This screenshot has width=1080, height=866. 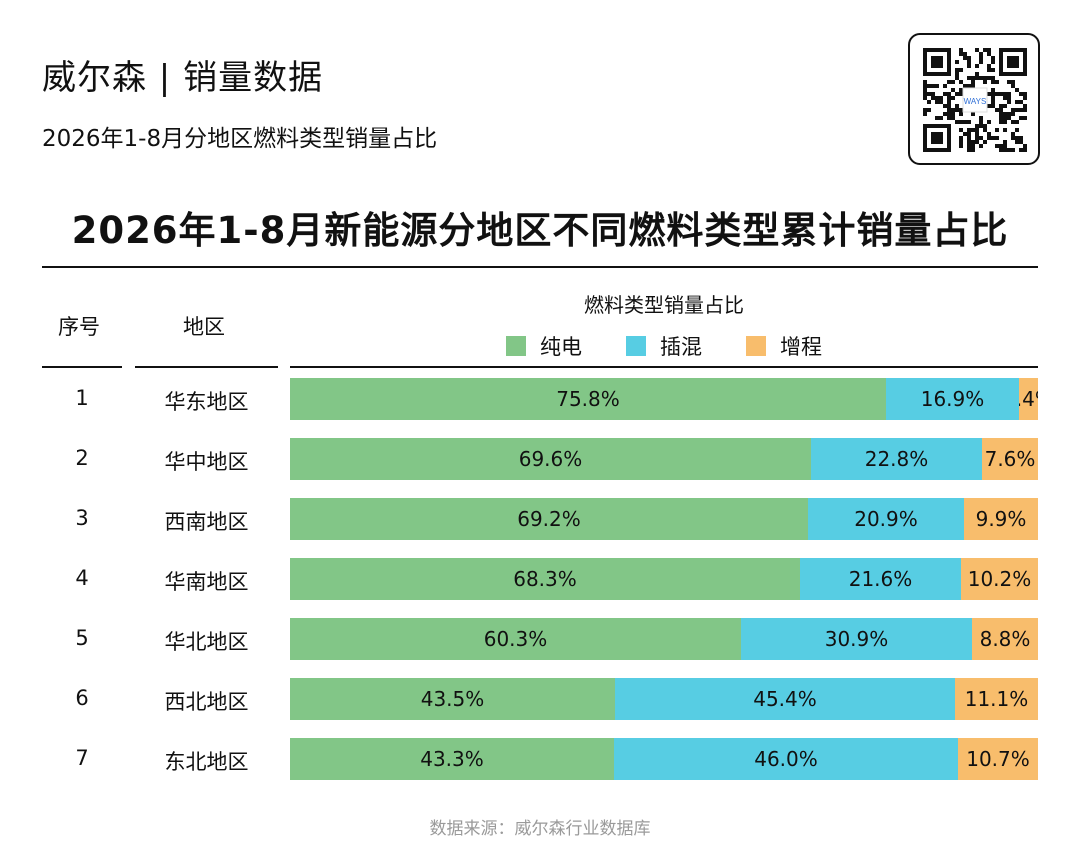 What do you see at coordinates (1005, 639) in the screenshot?
I see `bar-segment-erev: 8.8%` at bounding box center [1005, 639].